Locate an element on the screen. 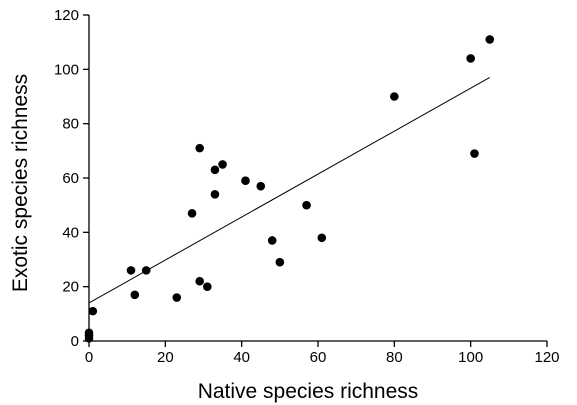 This screenshot has height=405, width=577. x-tick-label: 100 is located at coordinates (470, 357).